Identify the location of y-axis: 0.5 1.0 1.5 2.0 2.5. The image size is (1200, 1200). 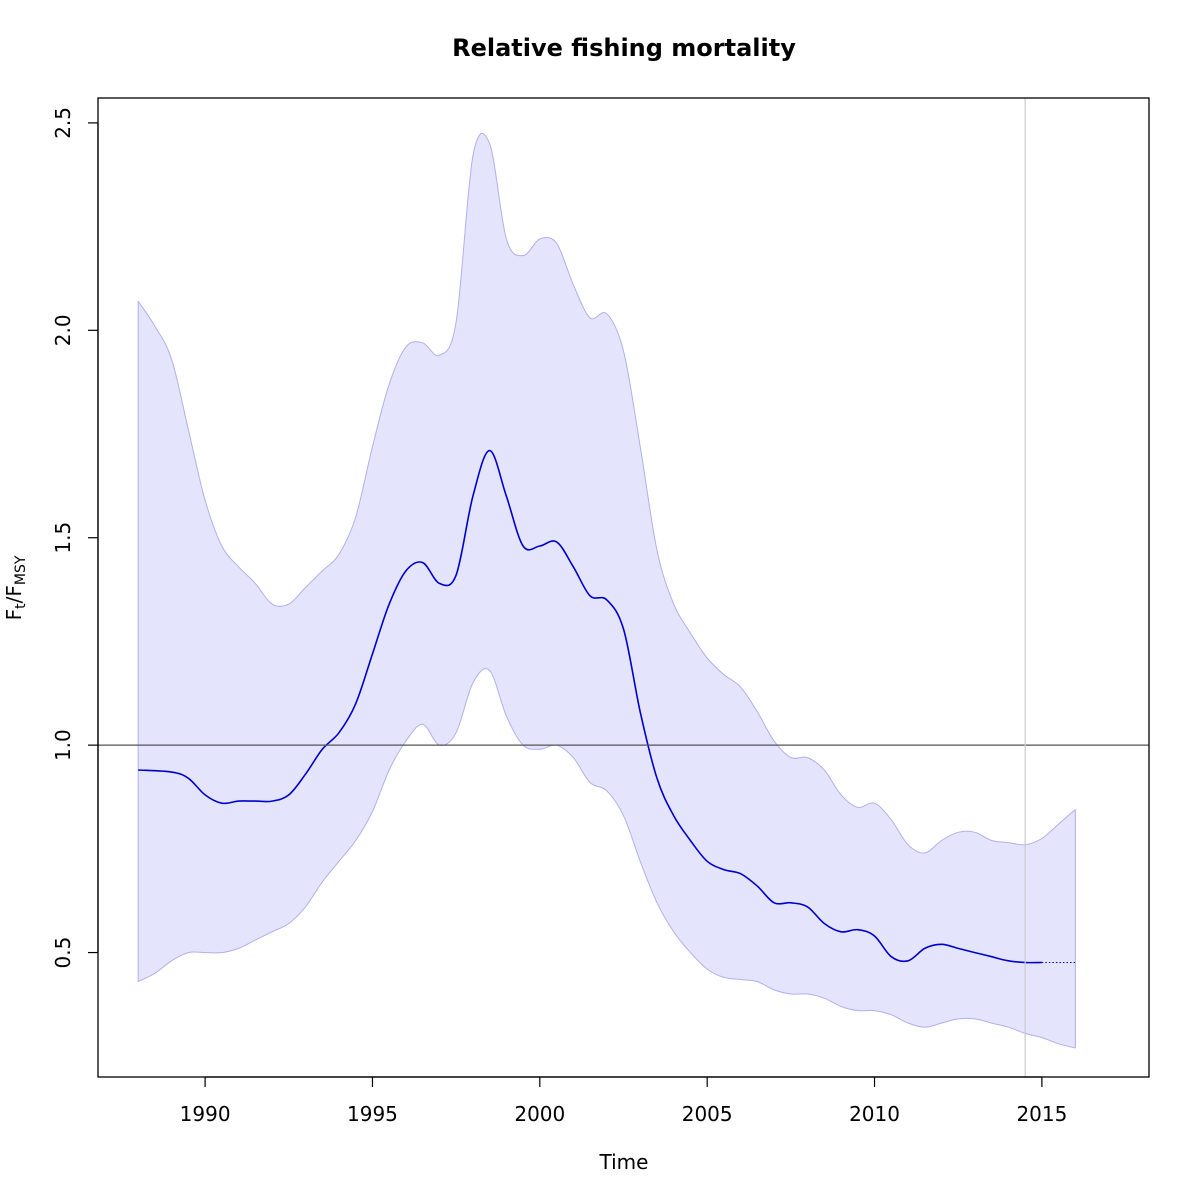
(75, 538).